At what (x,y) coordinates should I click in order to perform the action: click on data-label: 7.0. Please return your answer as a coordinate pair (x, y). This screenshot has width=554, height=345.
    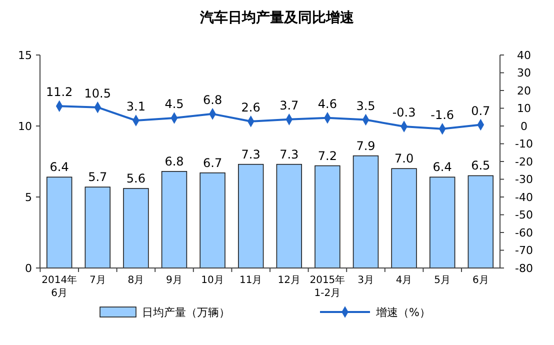
    Looking at the image, I should click on (404, 159).